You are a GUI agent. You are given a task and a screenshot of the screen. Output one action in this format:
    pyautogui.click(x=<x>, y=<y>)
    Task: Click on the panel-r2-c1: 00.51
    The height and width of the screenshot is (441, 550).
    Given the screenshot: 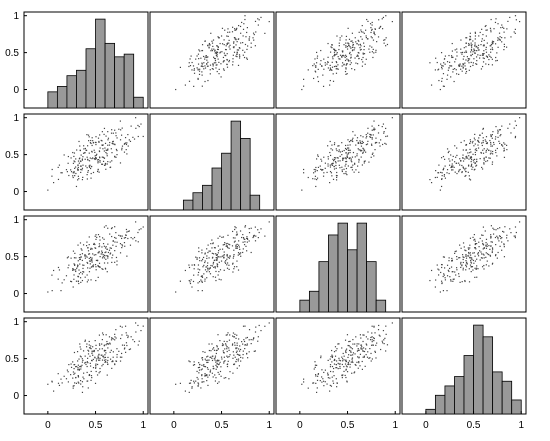 What is the action you would take?
    pyautogui.click(x=77, y=162)
    